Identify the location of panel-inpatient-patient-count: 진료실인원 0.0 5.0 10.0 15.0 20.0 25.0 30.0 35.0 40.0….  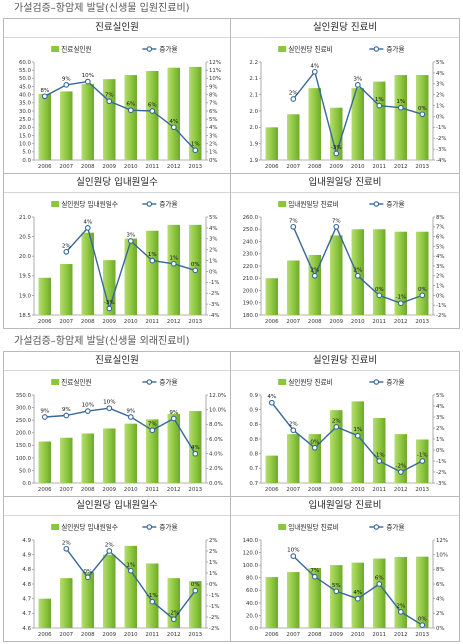
(117, 96).